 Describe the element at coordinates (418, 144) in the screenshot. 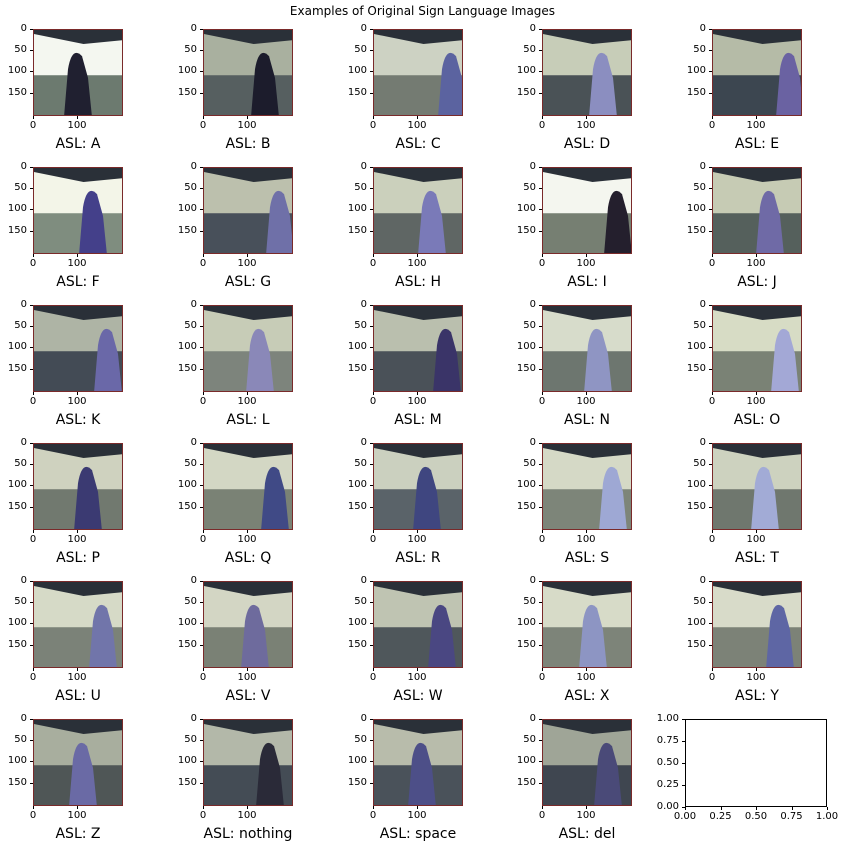

I see `image-caption: ASL: C` at that location.